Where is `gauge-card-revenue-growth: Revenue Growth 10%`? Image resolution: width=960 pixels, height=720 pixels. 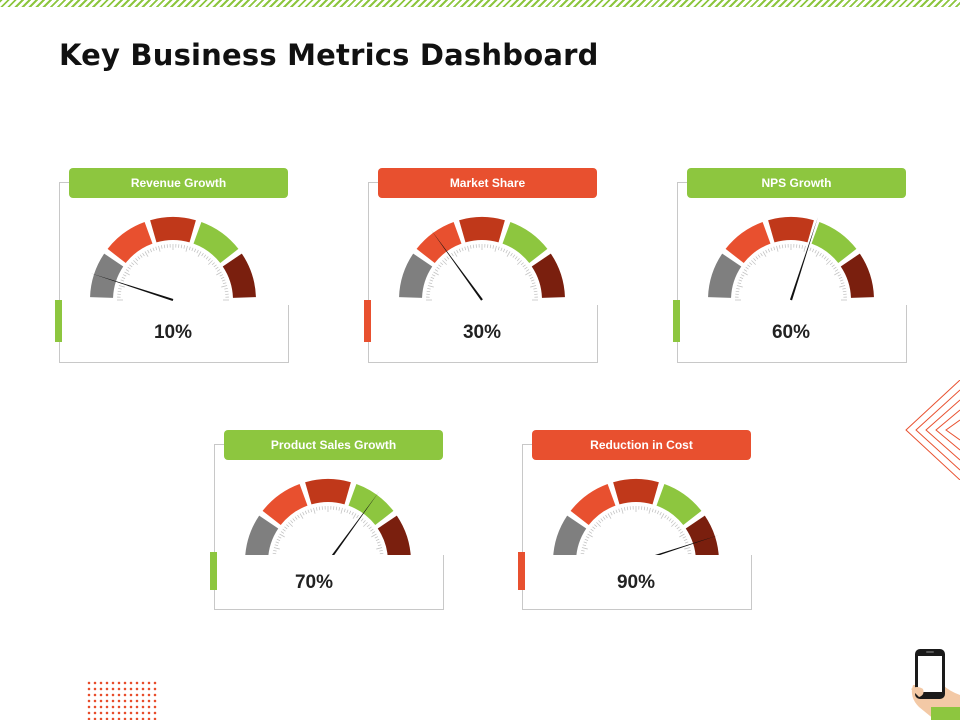
gauge-card-revenue-growth: Revenue Growth 10% is located at coordinates (172, 268).